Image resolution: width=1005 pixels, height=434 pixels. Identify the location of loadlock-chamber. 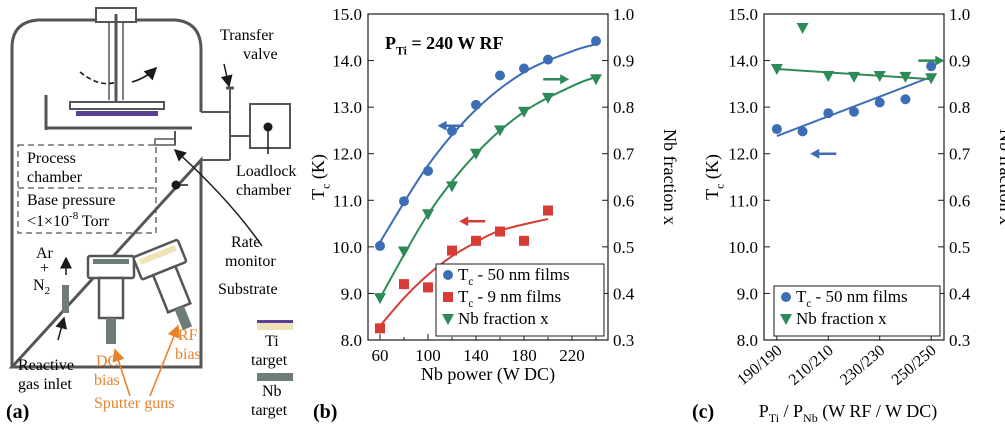
(270, 126).